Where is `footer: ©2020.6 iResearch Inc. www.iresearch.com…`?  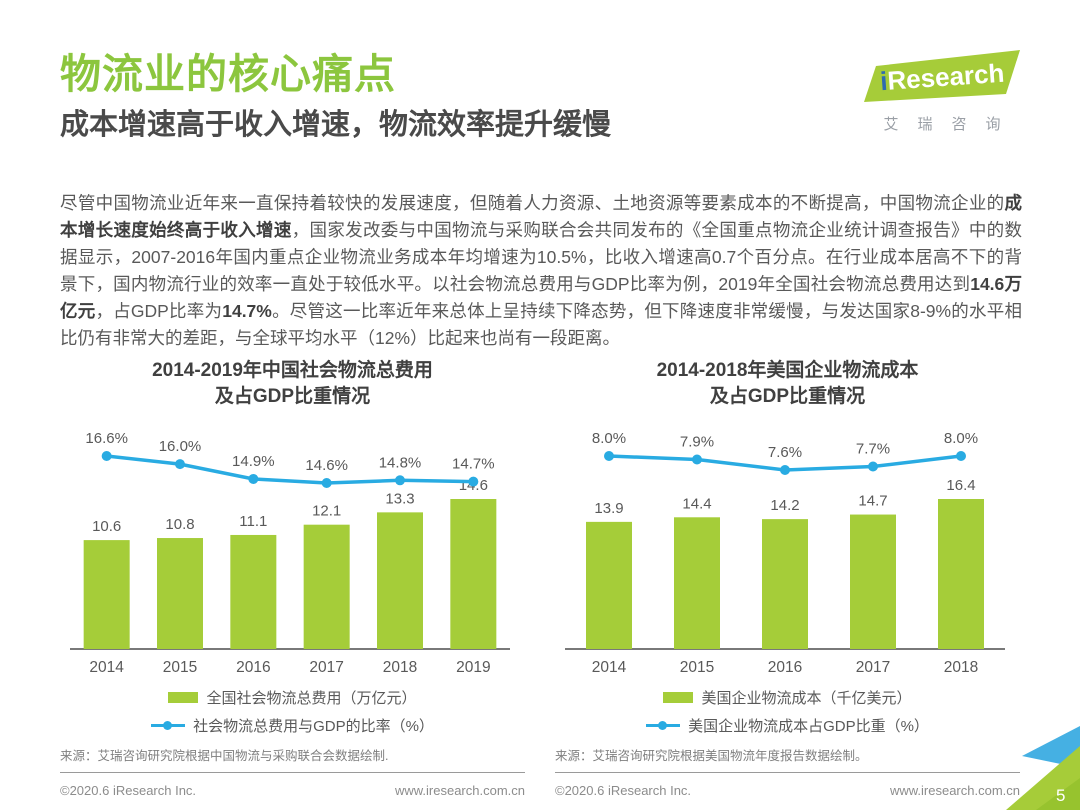
footer: ©2020.6 iResearch Inc. www.iresearch.com… is located at coordinates (540, 785).